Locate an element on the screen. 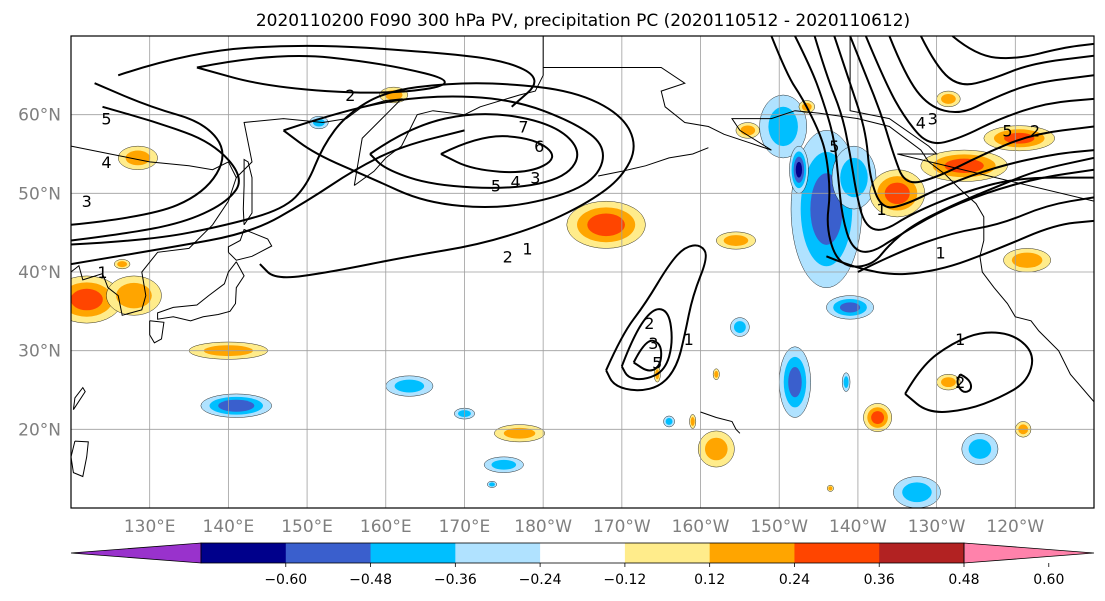 The width and height of the screenshot is (1105, 601). coastline-kamchatka is located at coordinates (449, 111).